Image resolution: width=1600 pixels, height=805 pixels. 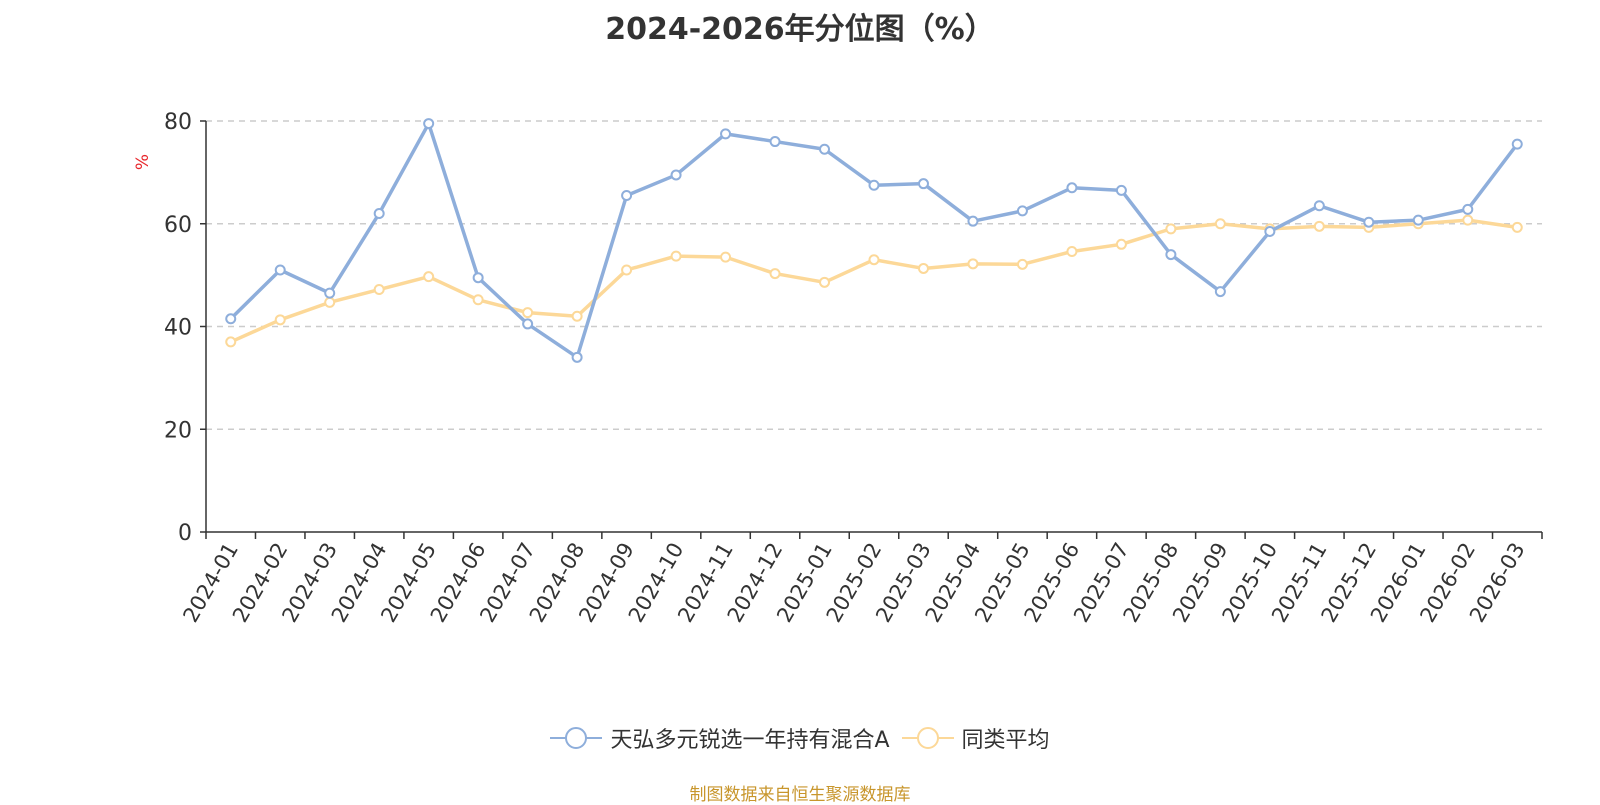 I want to click on legend-label-average: 同类平均, so click(x=1005, y=740).